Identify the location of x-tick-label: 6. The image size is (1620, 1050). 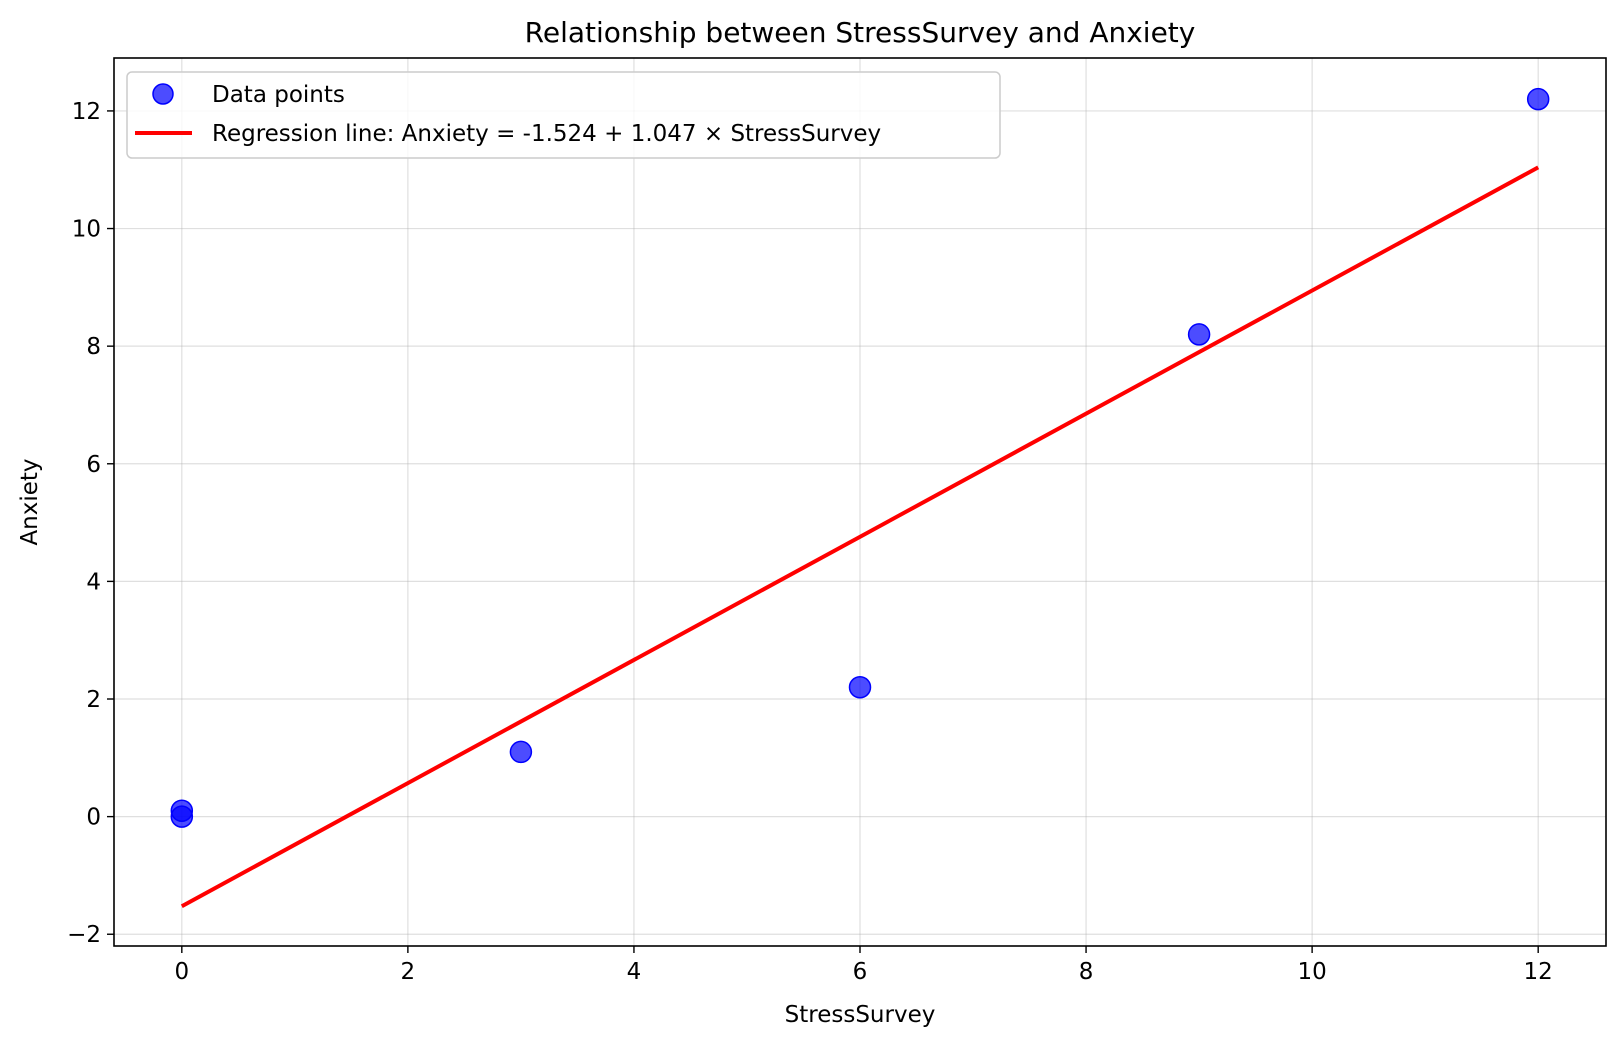
(860, 972).